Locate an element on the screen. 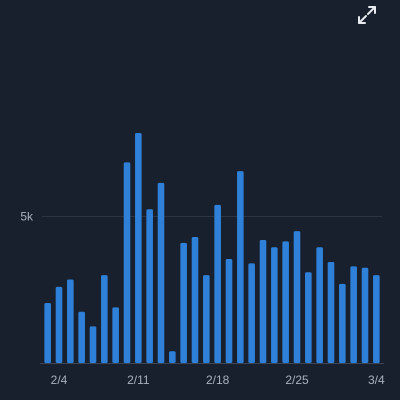  bar-2/12 is located at coordinates (149, 286).